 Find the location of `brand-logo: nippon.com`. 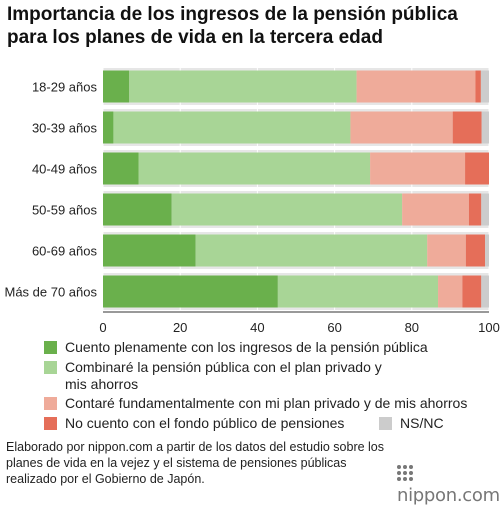

brand-logo: nippon.com is located at coordinates (448, 485).